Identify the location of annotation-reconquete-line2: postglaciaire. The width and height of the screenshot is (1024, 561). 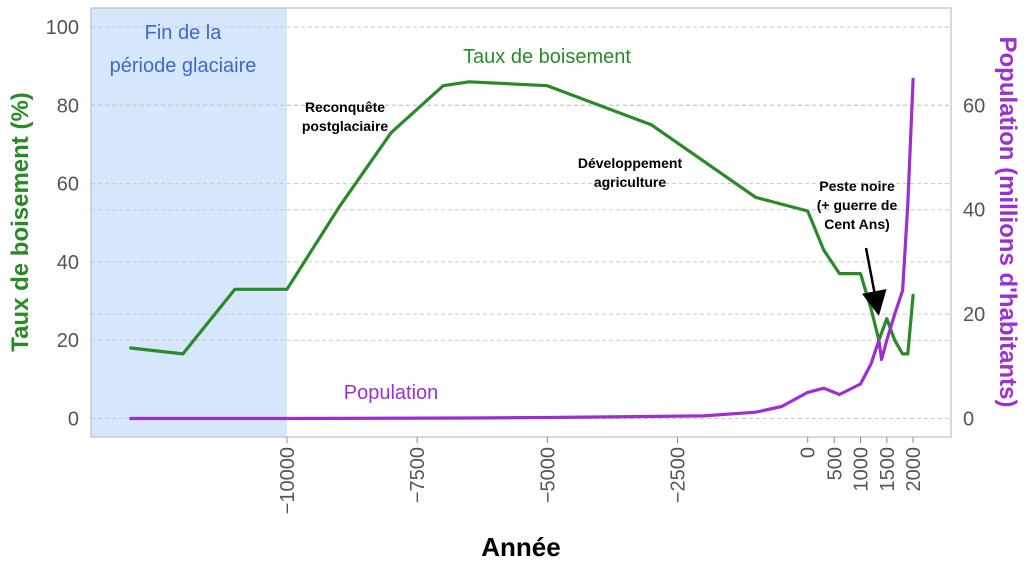
(345, 126).